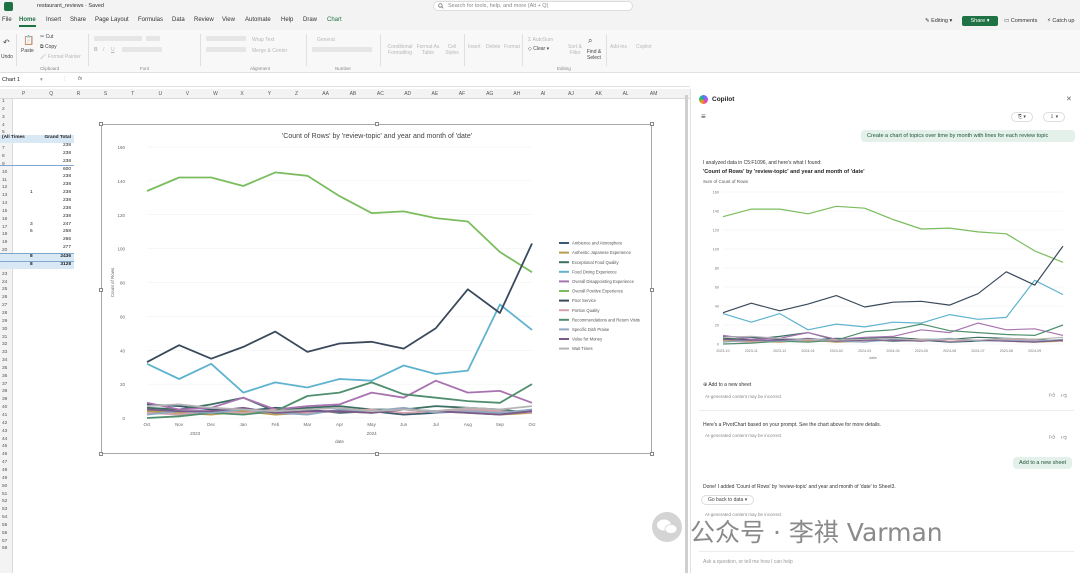 The height and width of the screenshot is (573, 1080). I want to click on row-header: 29, so click(5, 321).